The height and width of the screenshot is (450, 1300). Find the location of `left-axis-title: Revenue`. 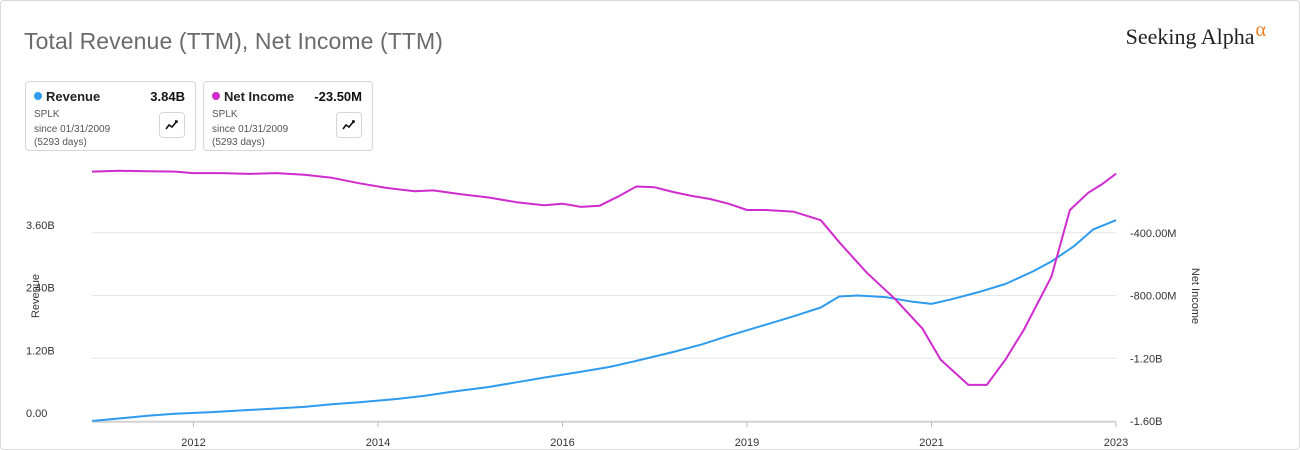

left-axis-title: Revenue is located at coordinates (36, 296).